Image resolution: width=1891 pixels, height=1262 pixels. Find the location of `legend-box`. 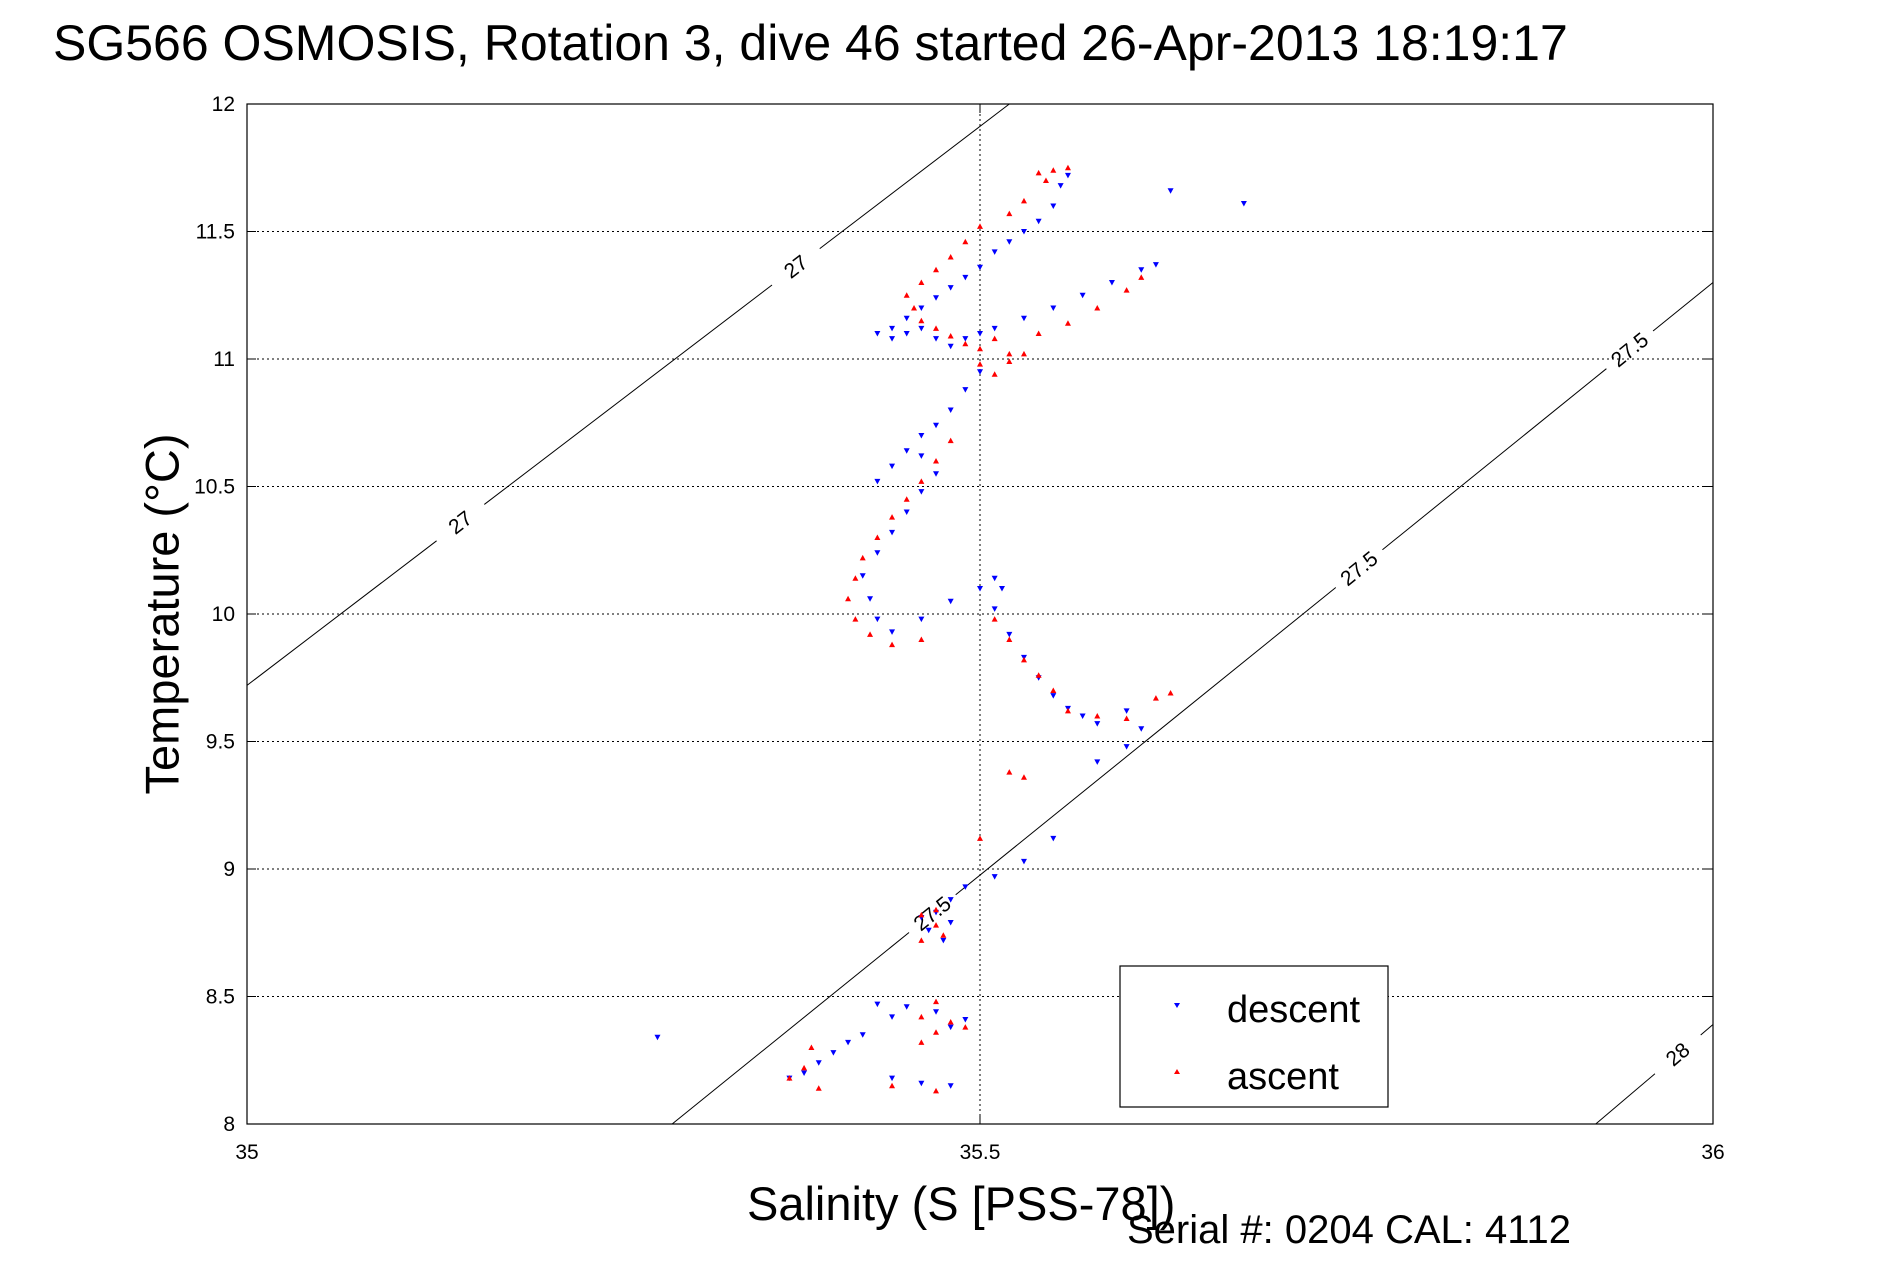

legend-box is located at coordinates (1254, 1036).